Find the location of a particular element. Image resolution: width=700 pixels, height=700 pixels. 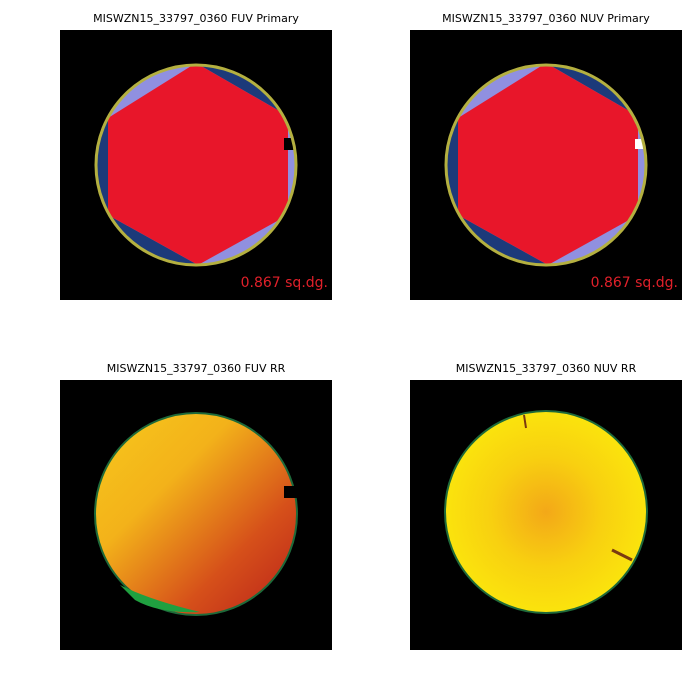

panel-title: MISWZN15_33797_0360 FUV Primary is located at coordinates (196, 18).